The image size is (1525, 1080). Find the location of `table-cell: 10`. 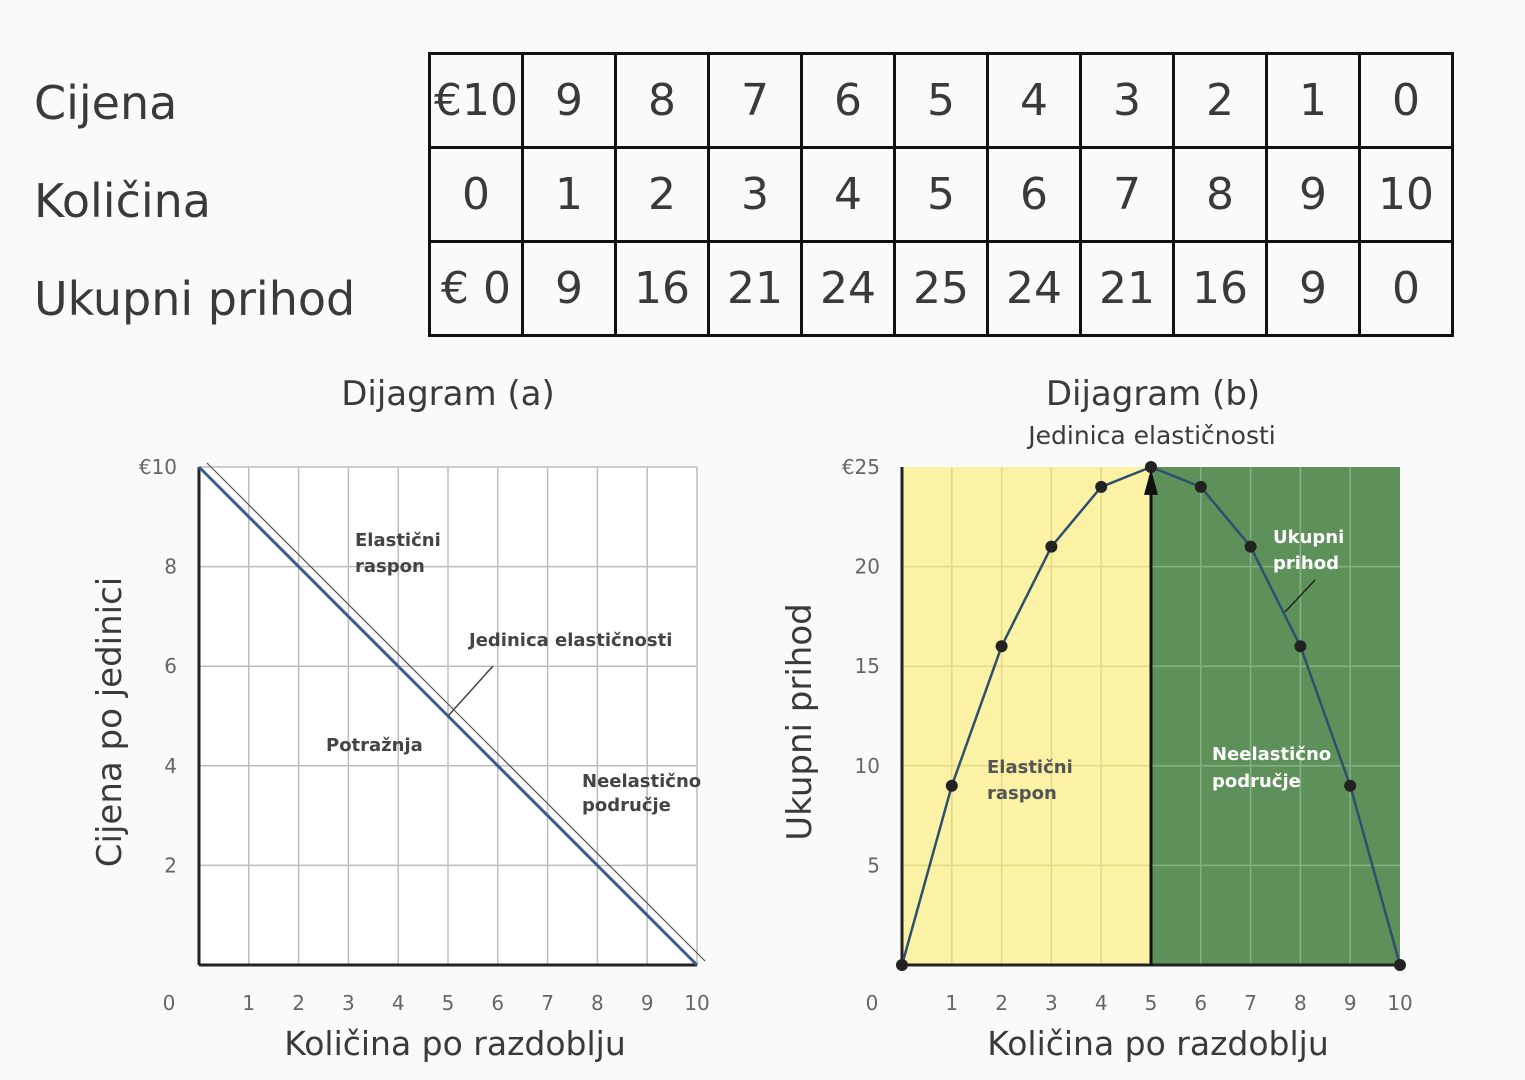

table-cell: 10 is located at coordinates (1406, 194).